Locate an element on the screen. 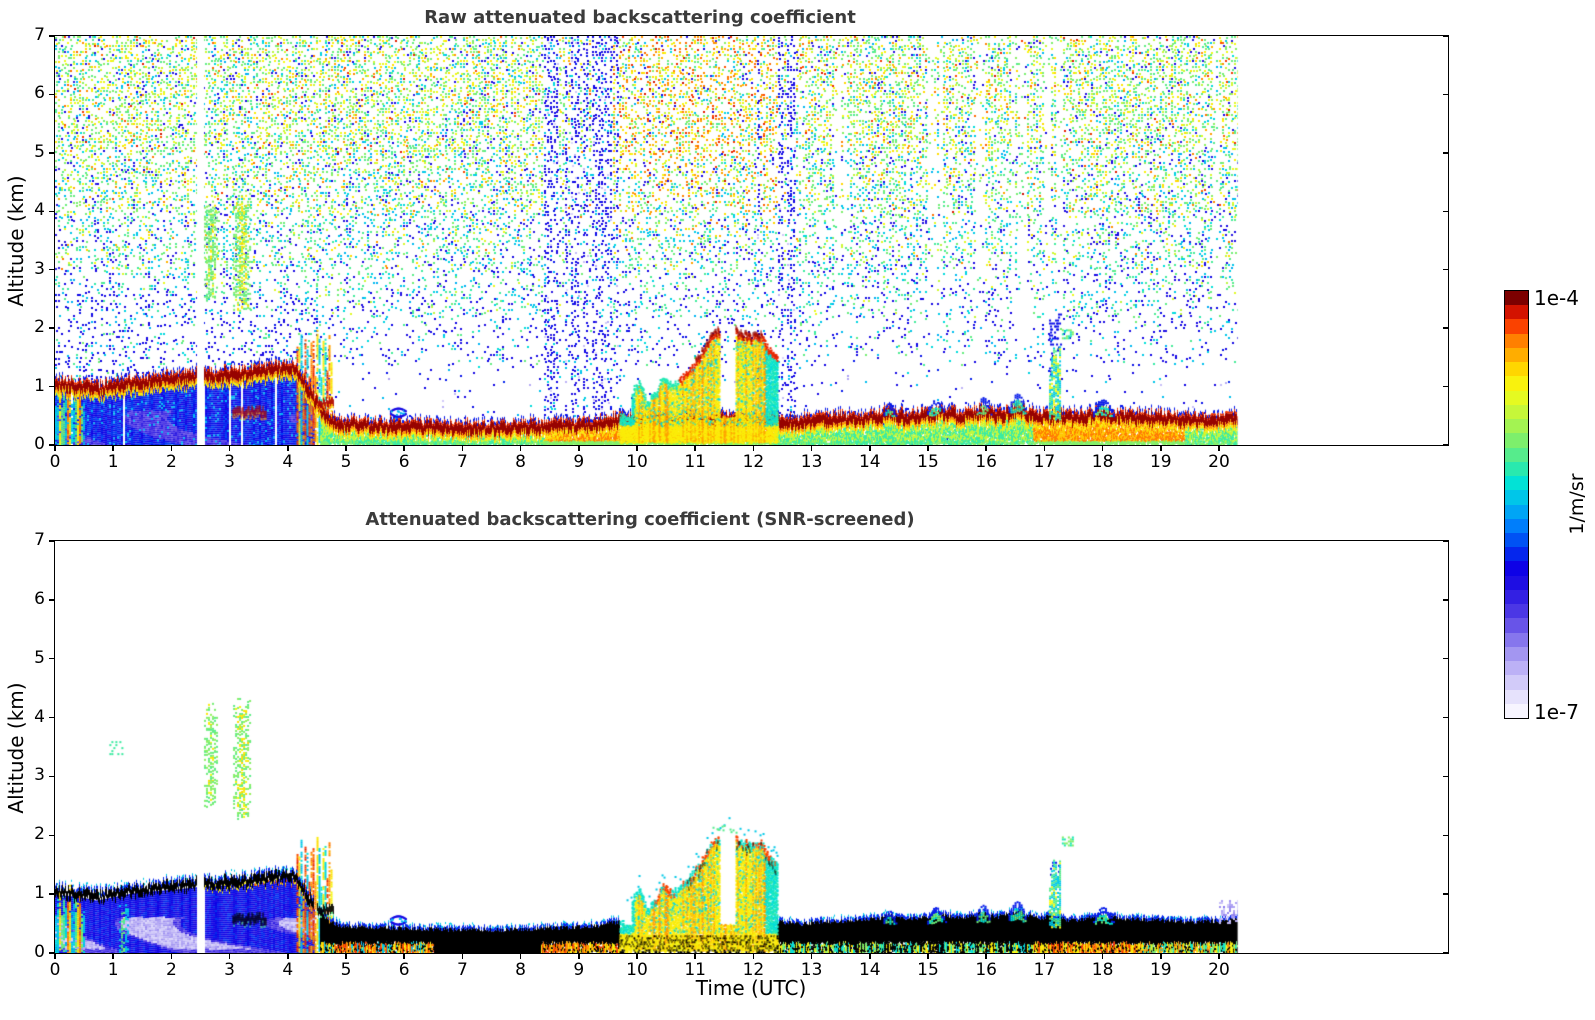 Image resolution: width=1595 pixels, height=1020 pixels. x-tick-label: 6 is located at coordinates (404, 462).